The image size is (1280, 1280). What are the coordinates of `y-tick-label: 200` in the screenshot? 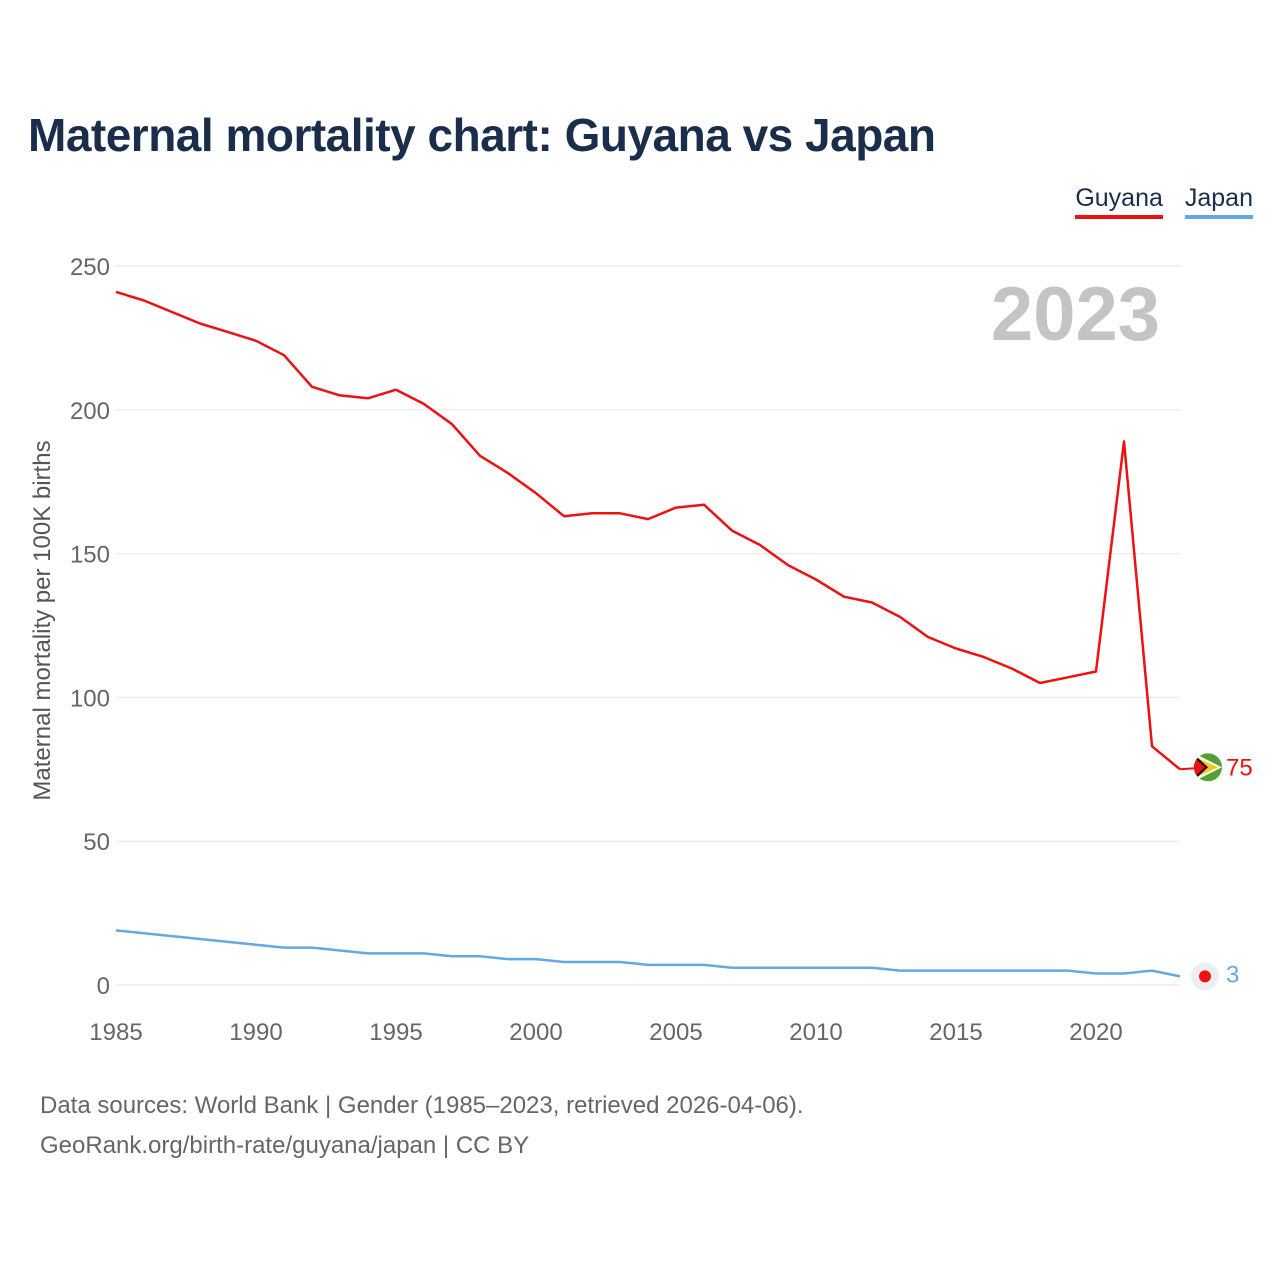 It's located at (90, 411).